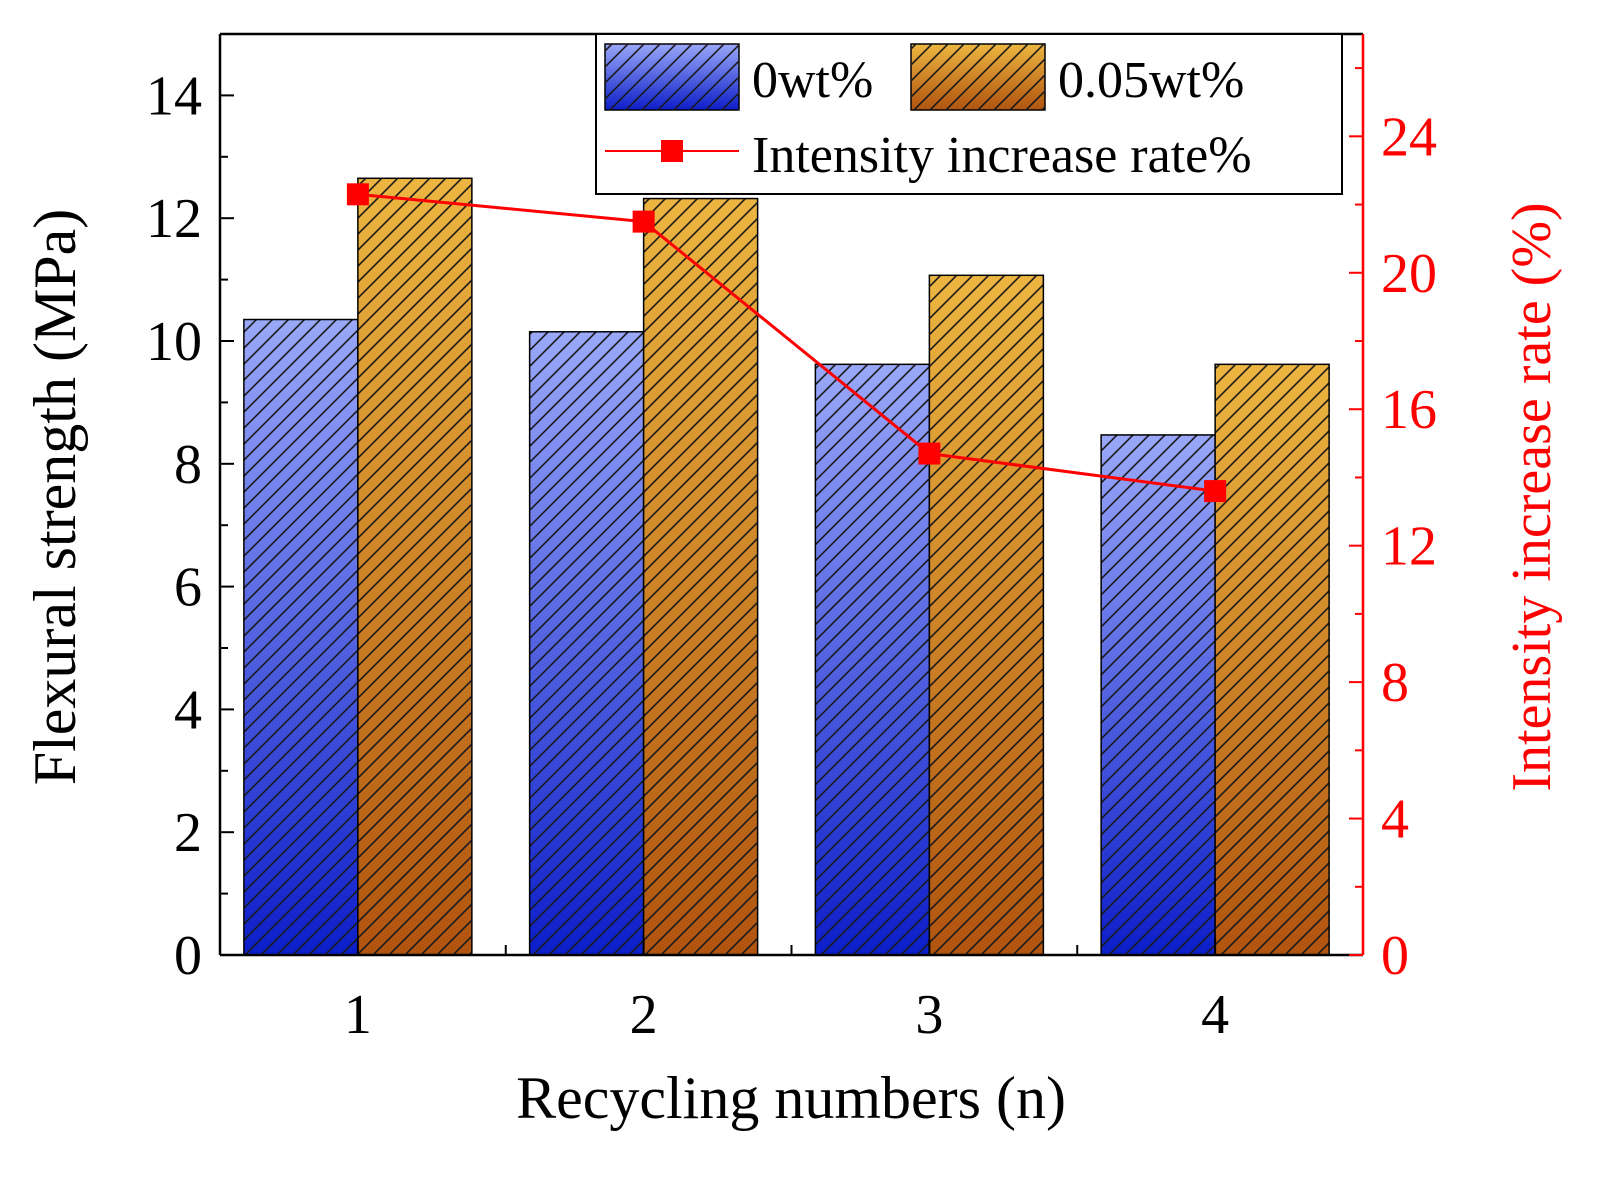 The height and width of the screenshot is (1187, 1619). Describe the element at coordinates (1151, 80) in the screenshot. I see `legend-label-005wt: 0.05wt%` at that location.